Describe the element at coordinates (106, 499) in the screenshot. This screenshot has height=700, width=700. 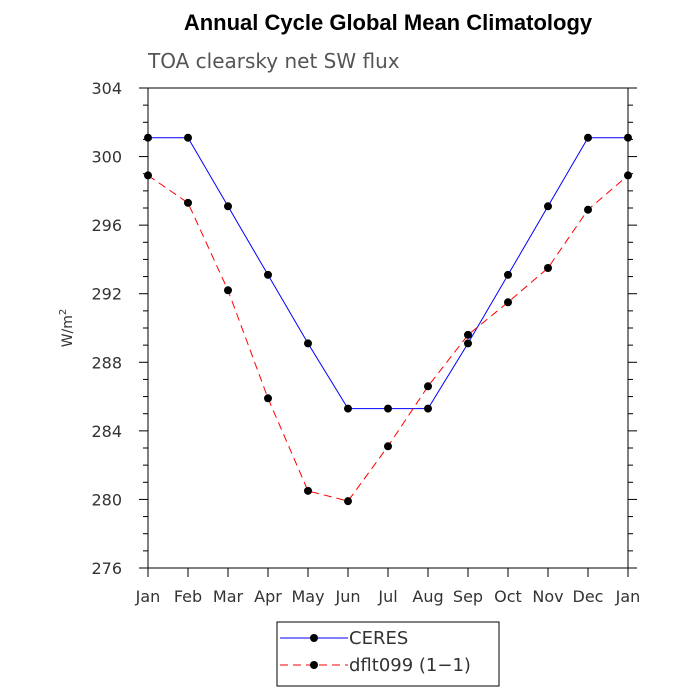
I see `y-tick-label: 280` at that location.